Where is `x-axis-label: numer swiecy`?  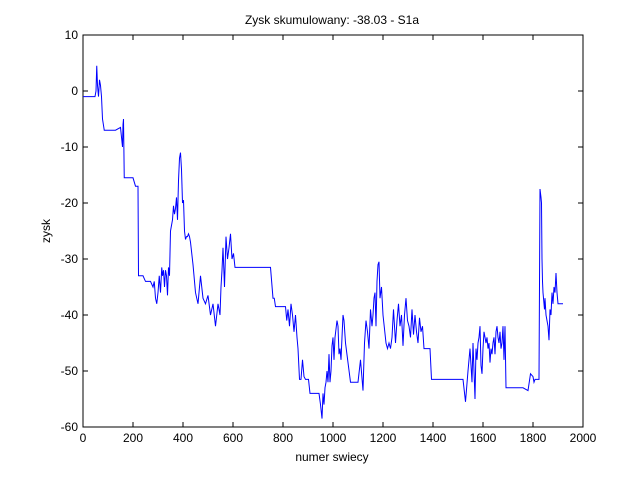 x-axis-label: numer swiecy is located at coordinates (331, 457).